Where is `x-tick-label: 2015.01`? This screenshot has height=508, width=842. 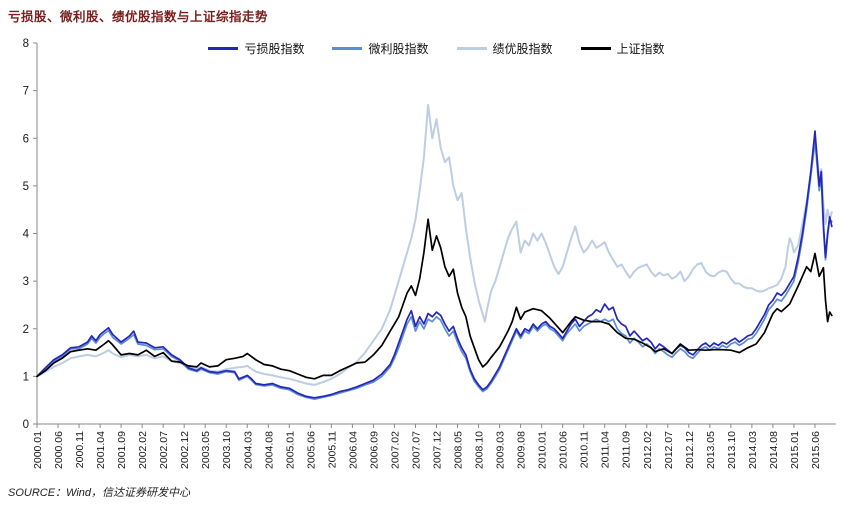 x-tick-label: 2015.01 is located at coordinates (795, 450).